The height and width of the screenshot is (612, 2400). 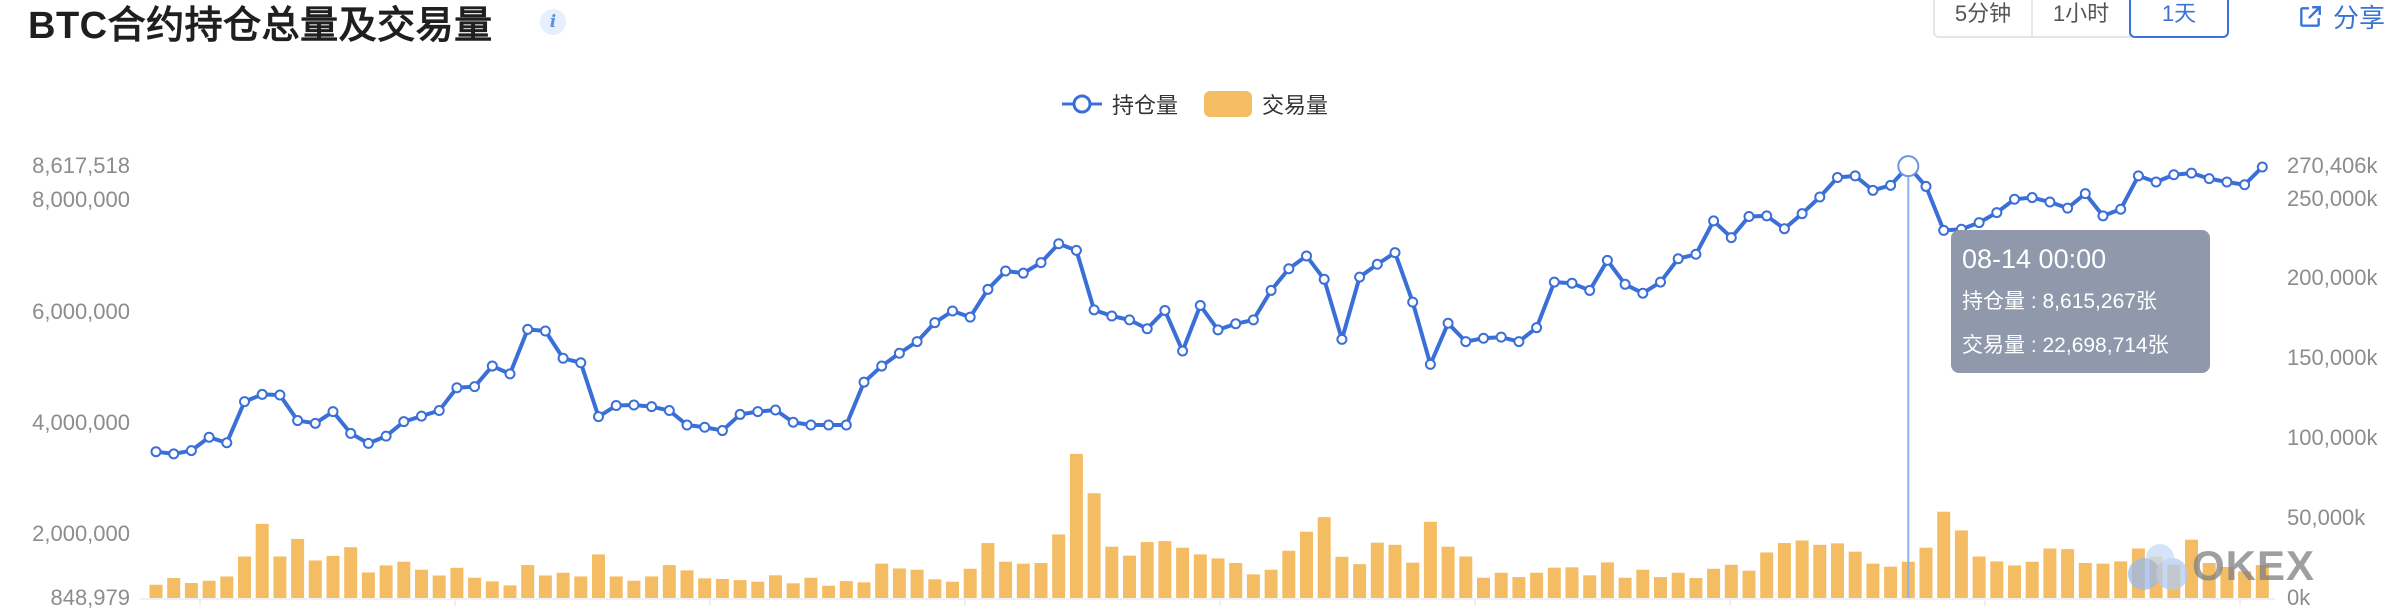 What do you see at coordinates (2082, 18) in the screenshot?
I see `interval-1hour-button: 1小时` at bounding box center [2082, 18].